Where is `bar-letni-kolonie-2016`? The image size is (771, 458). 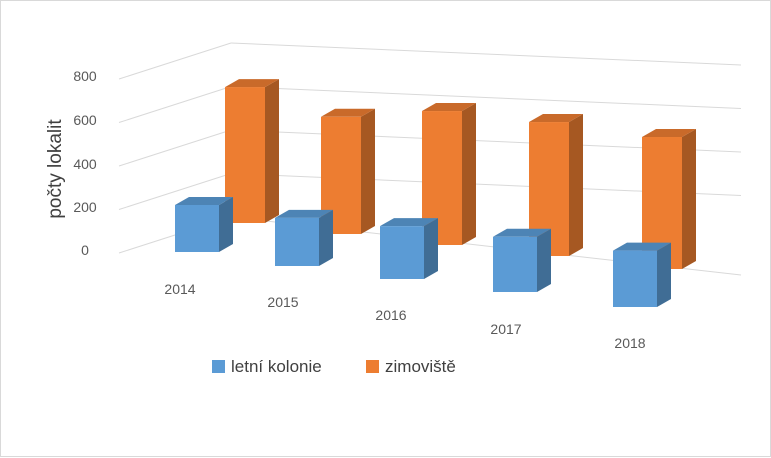 bar-letni-kolonie-2016 is located at coordinates (402, 252).